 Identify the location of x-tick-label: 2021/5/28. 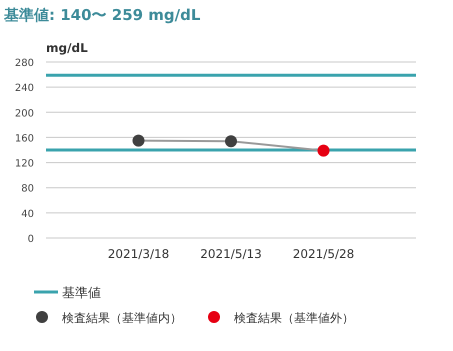
(323, 254).